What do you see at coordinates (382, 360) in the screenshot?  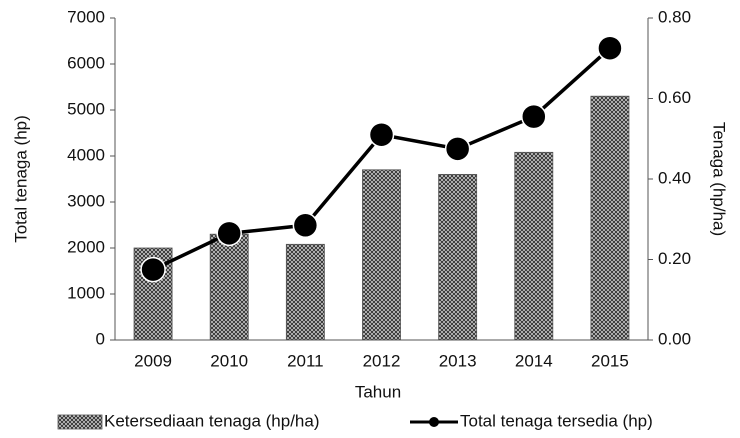 I see `x-tick-label: 2012` at bounding box center [382, 360].